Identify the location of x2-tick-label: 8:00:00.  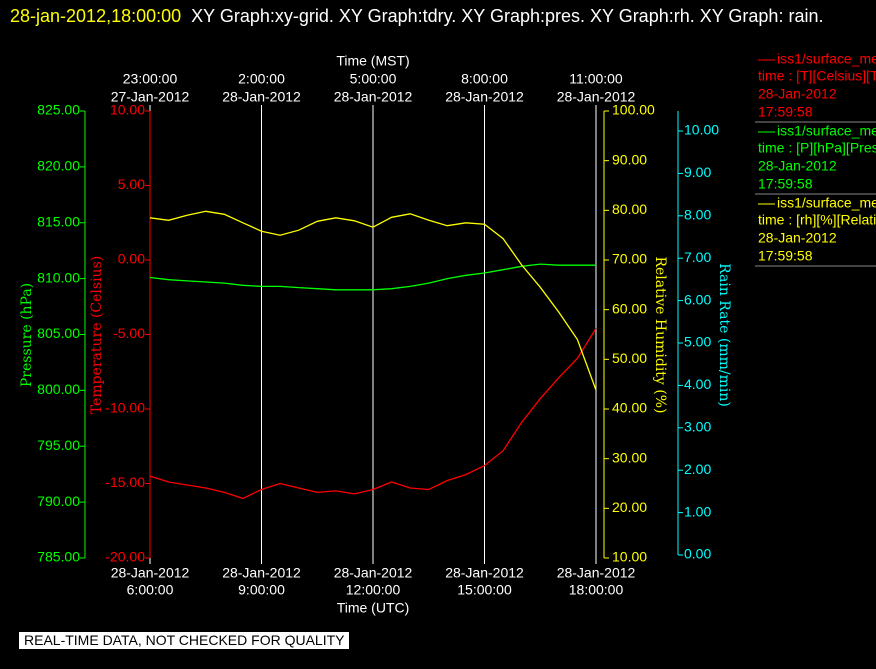
(484, 79).